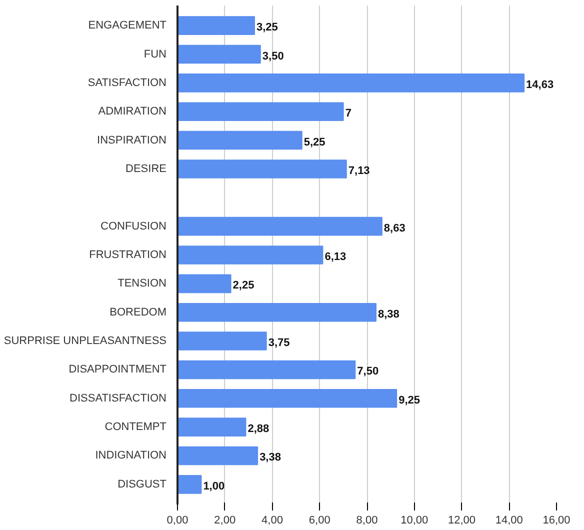 The width and height of the screenshot is (584, 530). I want to click on data-label: 7,13, so click(359, 170).